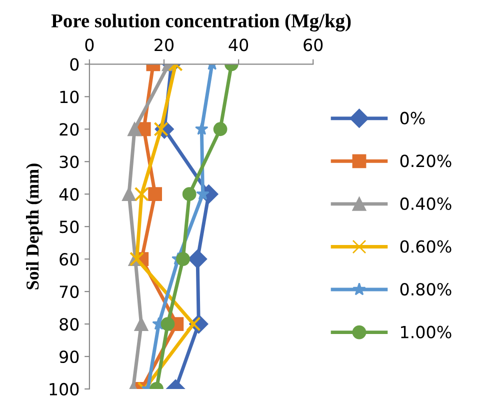  What do you see at coordinates (238, 45) in the screenshot?
I see `x-tick-label: 40` at bounding box center [238, 45].